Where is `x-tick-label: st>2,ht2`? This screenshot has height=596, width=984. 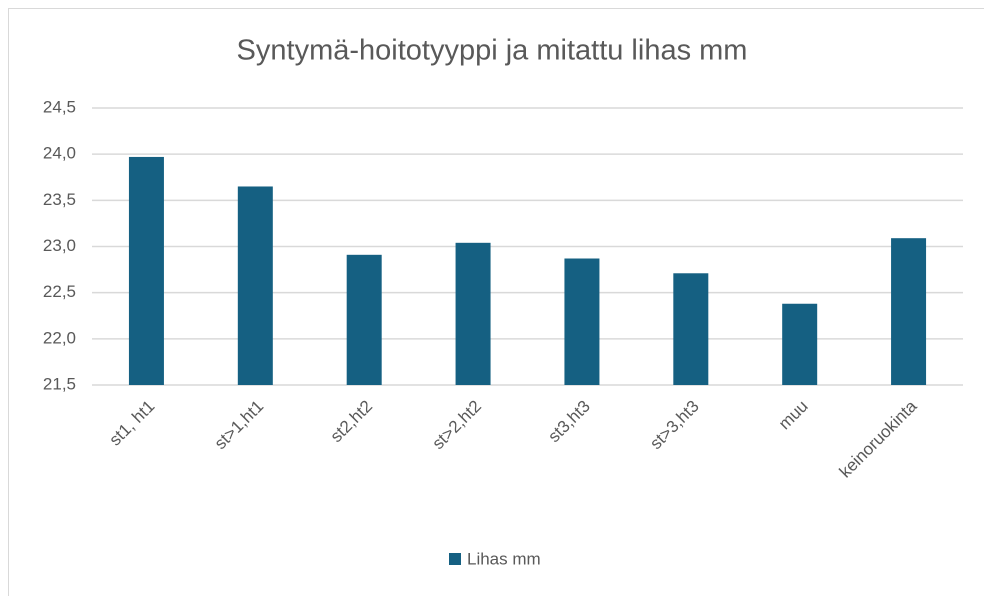
x-tick-label: st>2,ht2 is located at coordinates (457, 425).